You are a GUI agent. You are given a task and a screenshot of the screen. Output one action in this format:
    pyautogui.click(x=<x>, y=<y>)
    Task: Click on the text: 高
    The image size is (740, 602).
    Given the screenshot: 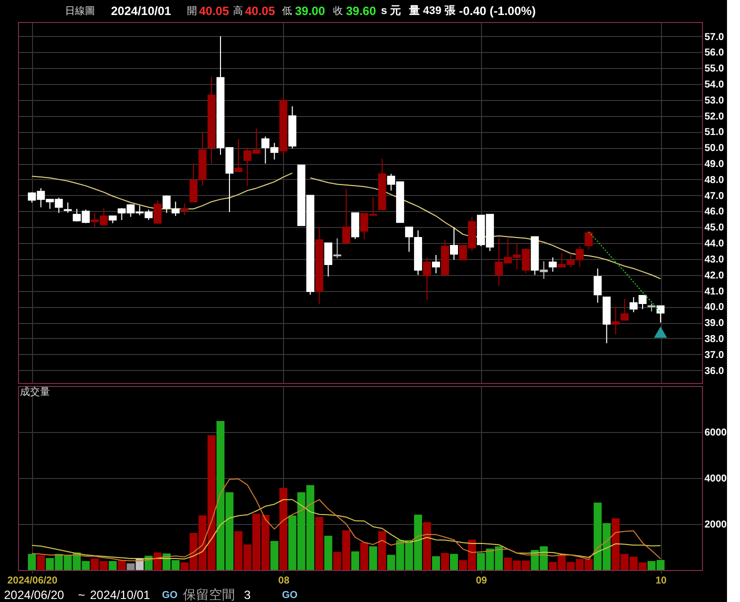 What is the action you would take?
    pyautogui.click(x=238, y=11)
    